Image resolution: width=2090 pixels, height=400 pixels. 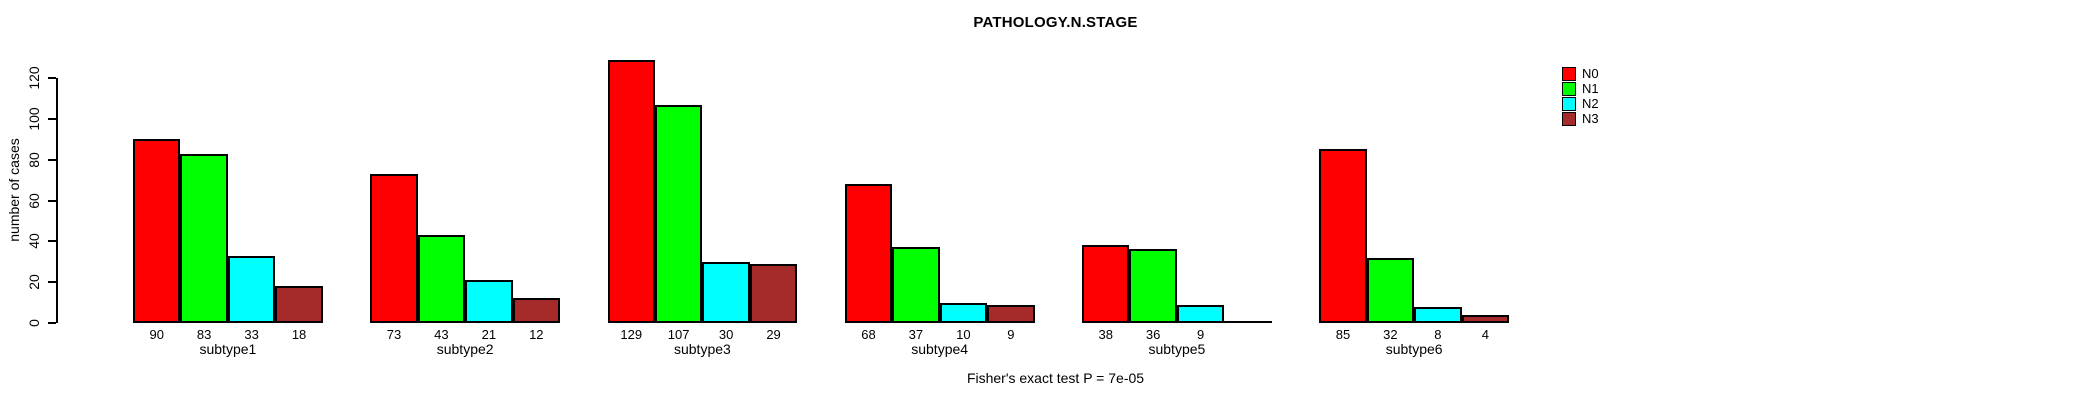 I want to click on bar-value-label: 33, so click(x=251, y=334).